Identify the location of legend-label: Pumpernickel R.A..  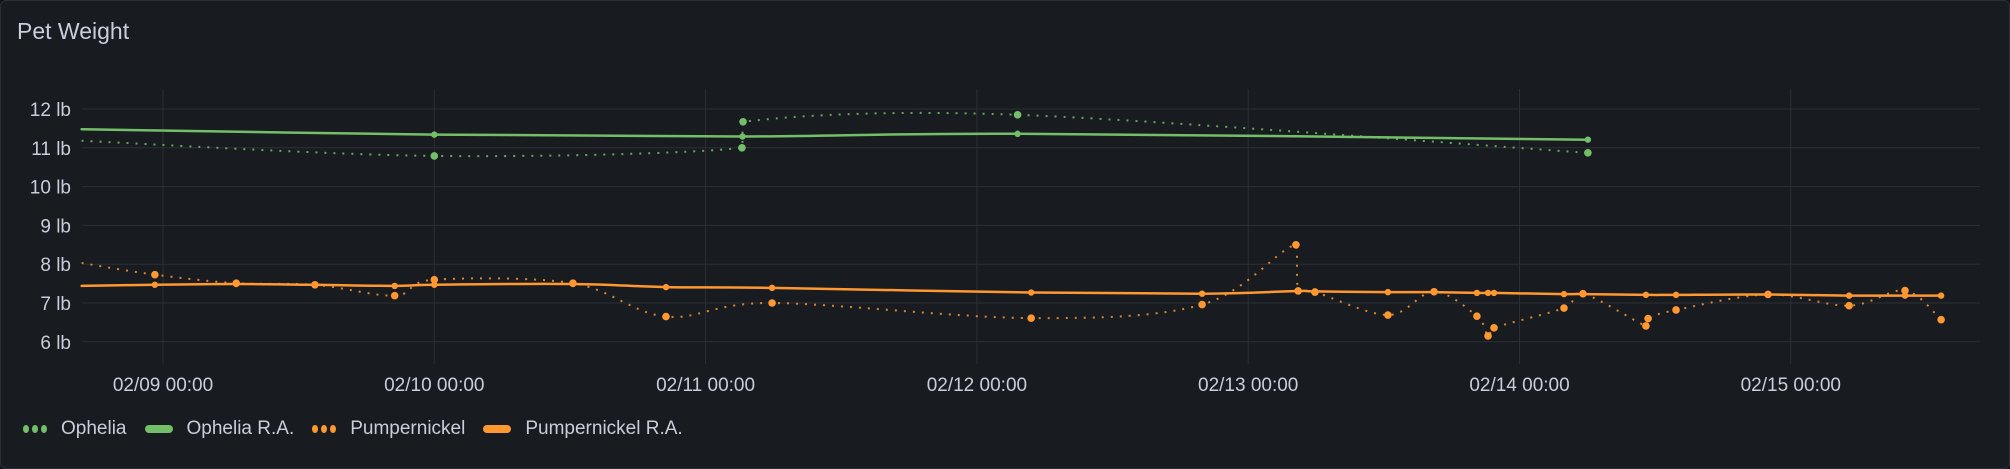
(604, 428).